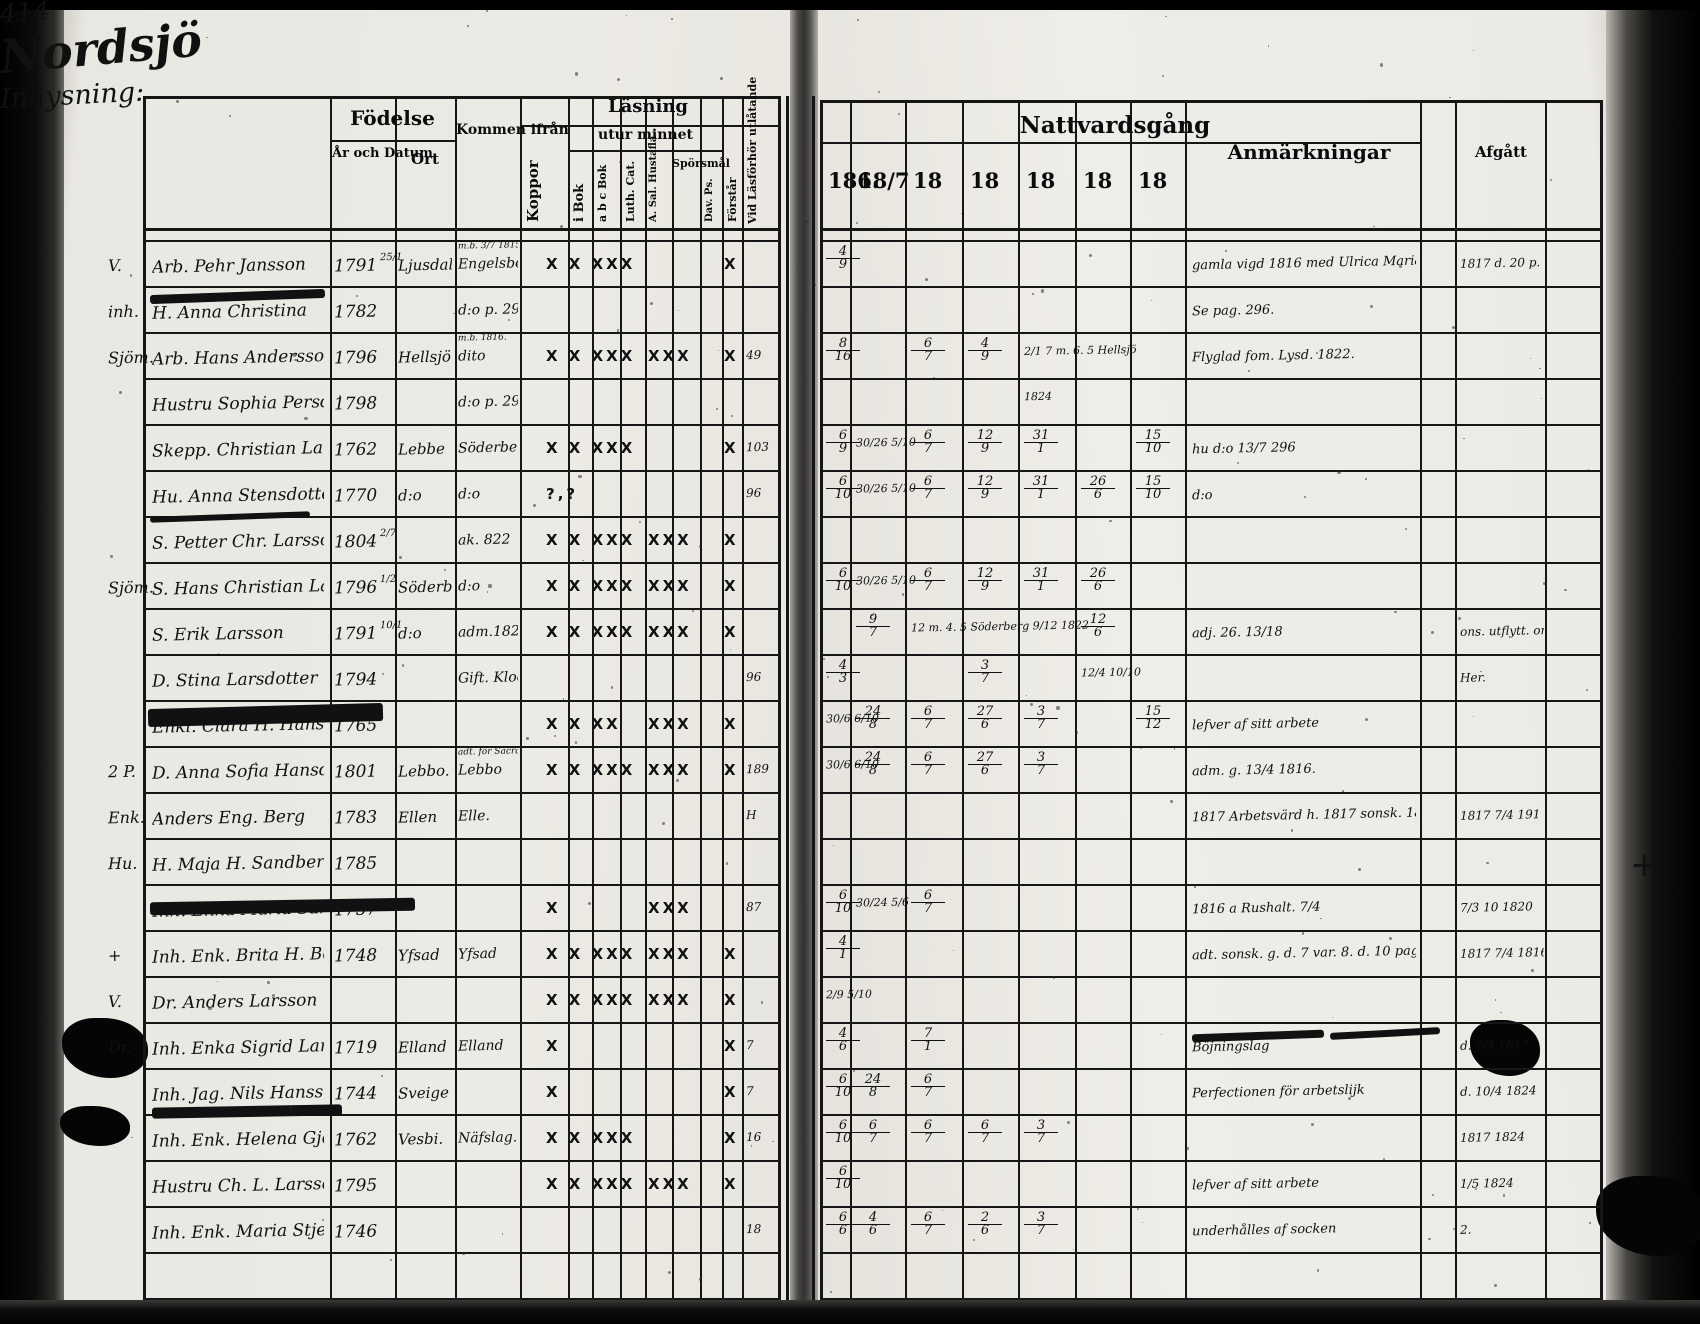 The width and height of the screenshot is (1700, 1324). Describe the element at coordinates (238, 1094) in the screenshot. I see `handwritten-entry: Inh. Jag. Nils Hansson` at that location.